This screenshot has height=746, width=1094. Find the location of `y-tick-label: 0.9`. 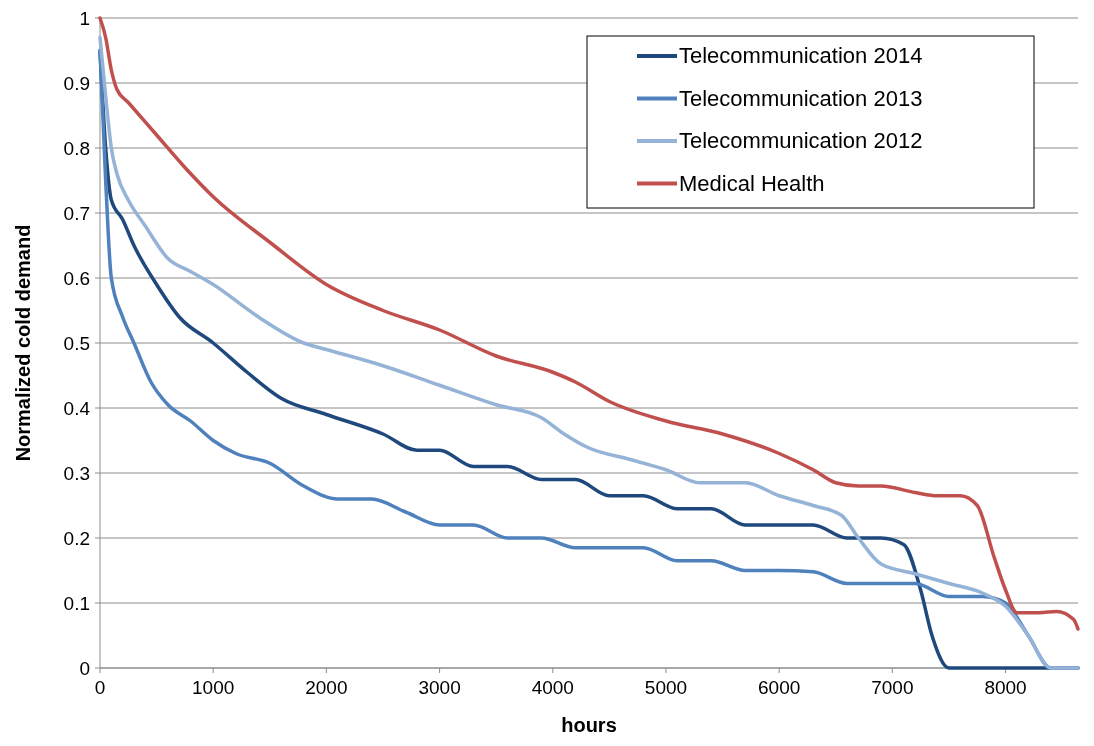

y-tick-label: 0.9 is located at coordinates (76, 83).